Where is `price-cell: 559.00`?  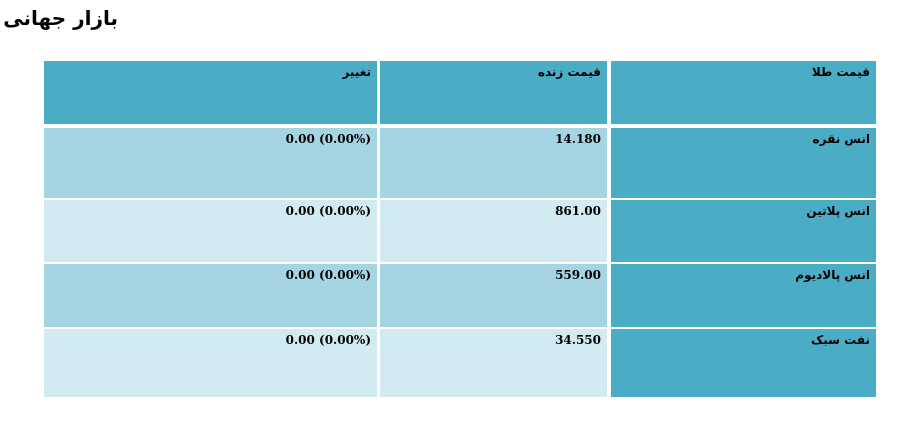
price-cell: 559.00 is located at coordinates (493, 295).